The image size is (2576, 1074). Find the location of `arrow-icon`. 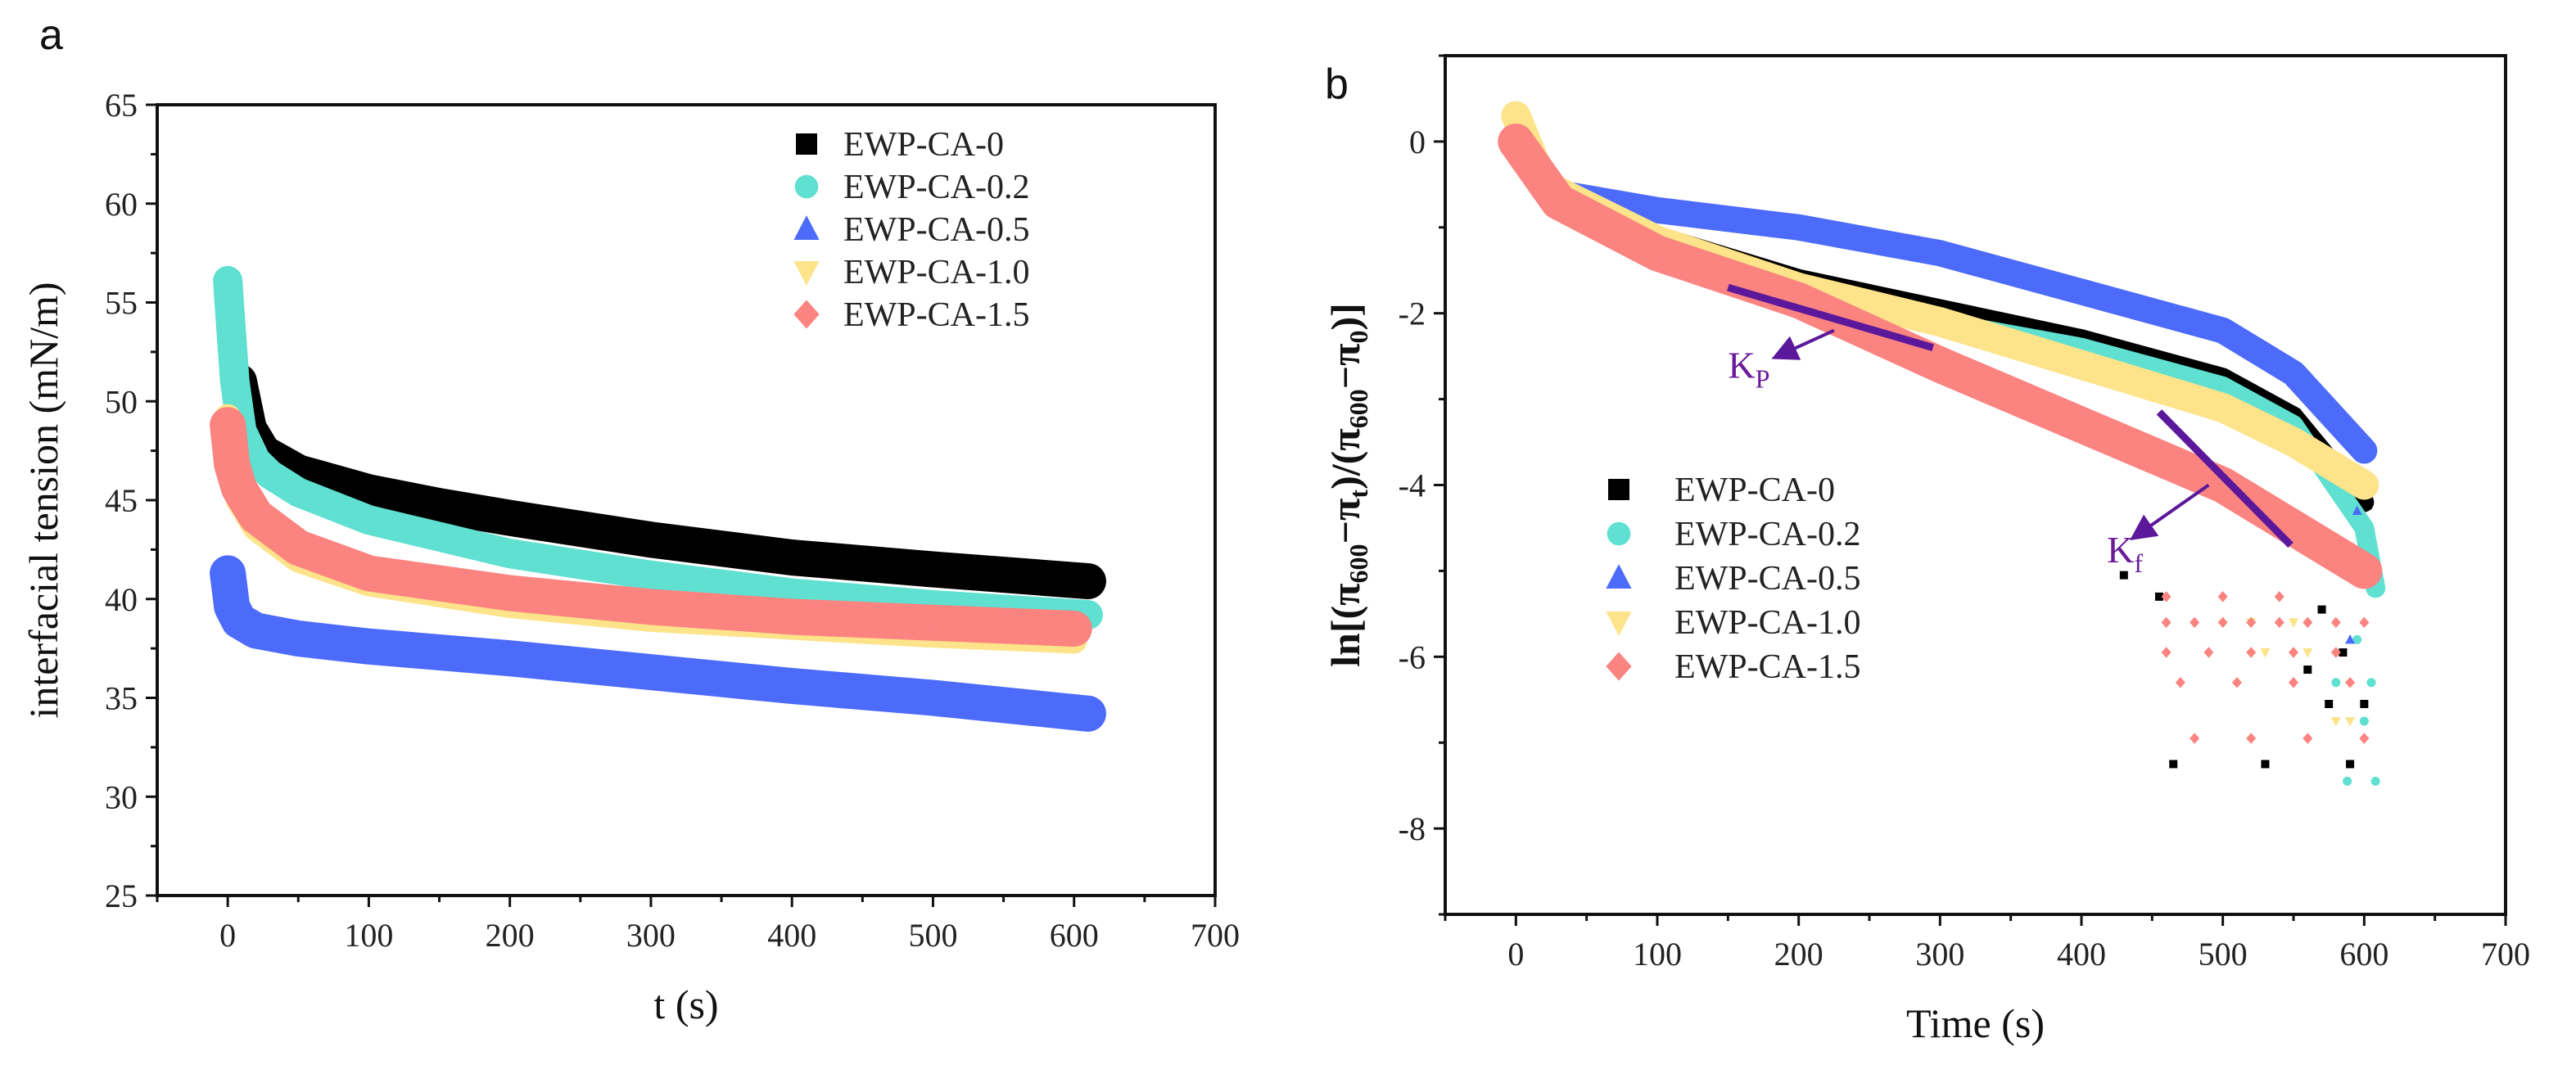

arrow-icon is located at coordinates (2170, 512).